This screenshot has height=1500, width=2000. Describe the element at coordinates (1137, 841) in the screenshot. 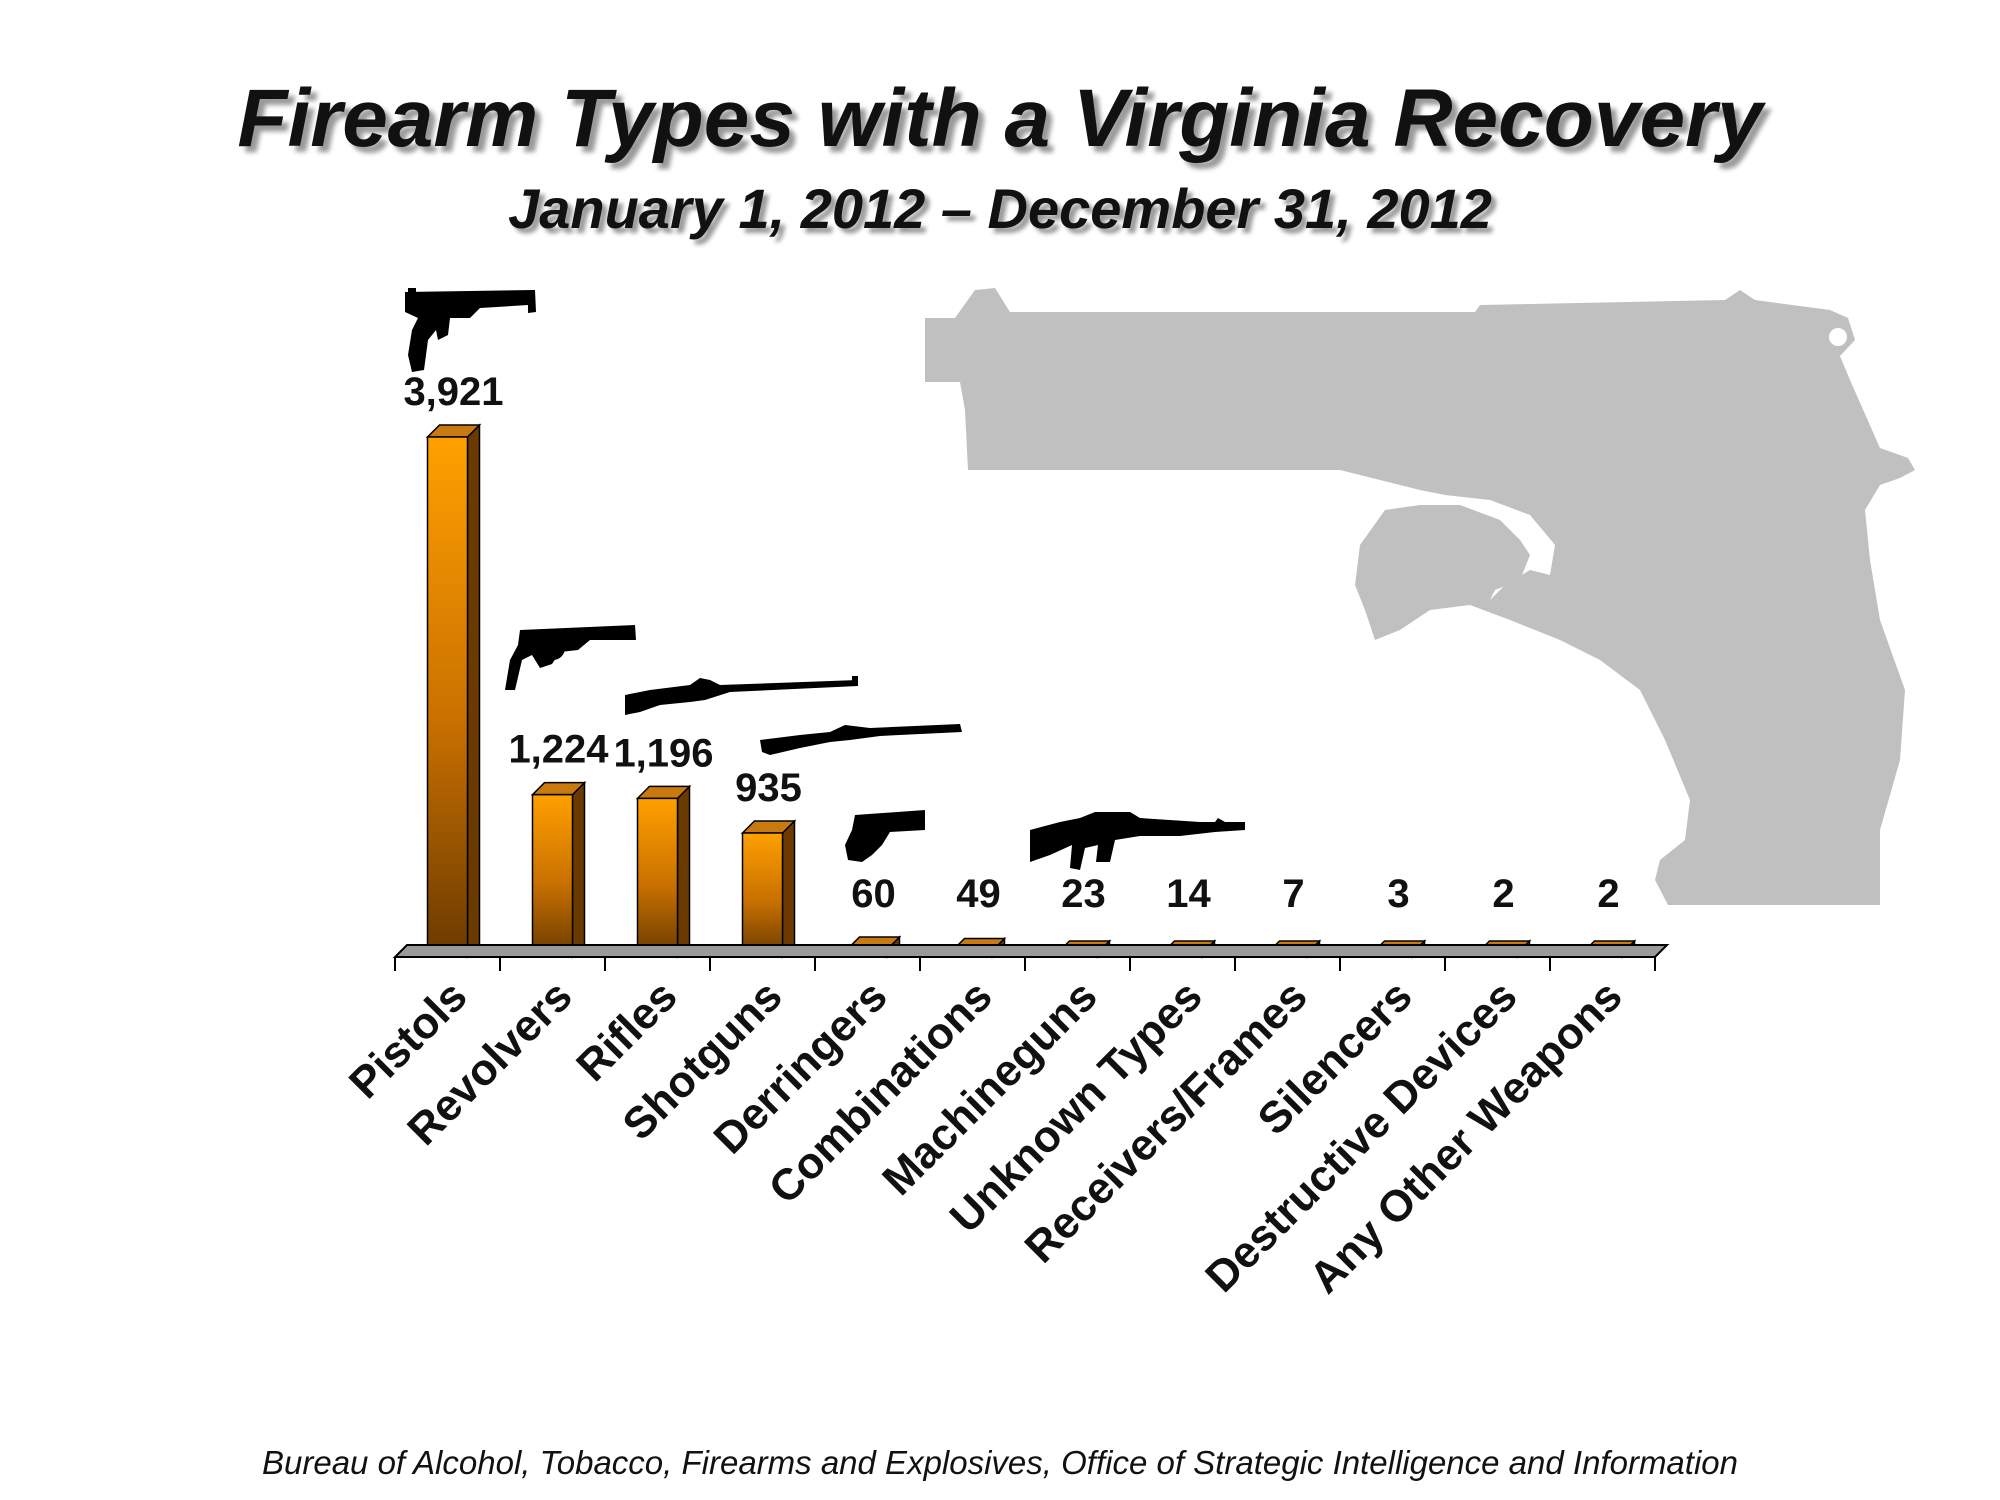

I see `machinegun-icon` at that location.